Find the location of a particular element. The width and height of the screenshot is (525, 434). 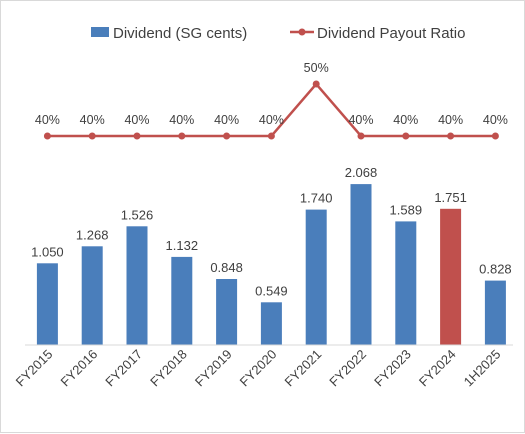

payout-ratio-label-1h2025: 40% is located at coordinates (495, 120).